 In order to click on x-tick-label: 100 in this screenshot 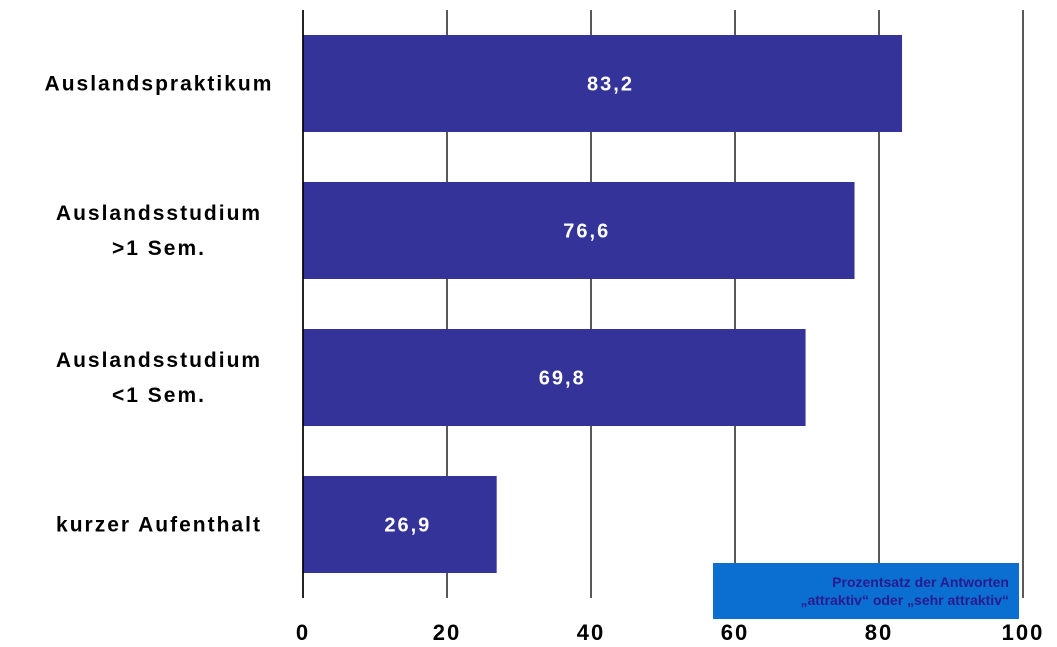, I will do `click(1023, 632)`.